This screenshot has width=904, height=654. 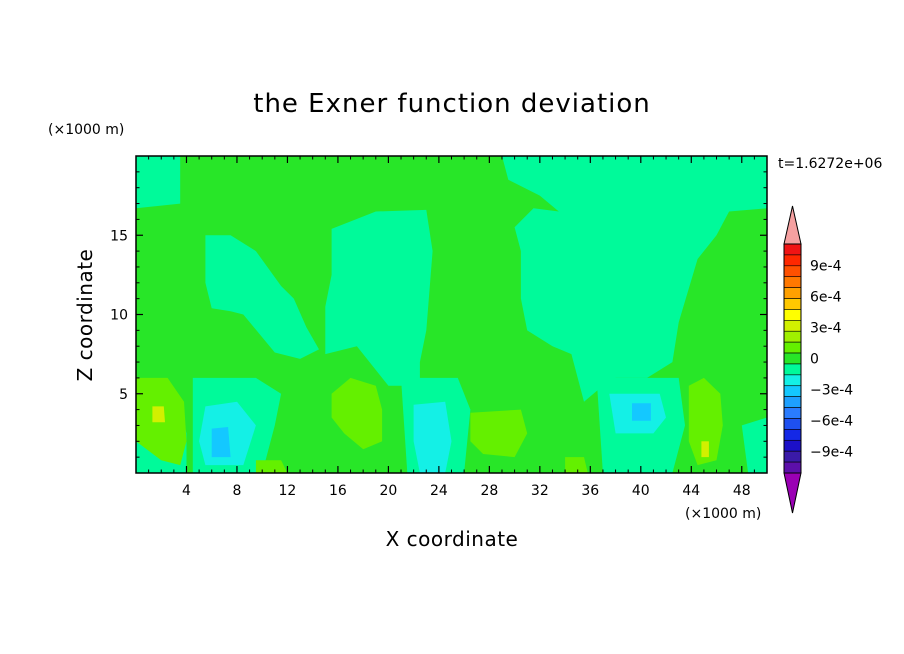 I want to click on colorbar: 9e-4 6e-4 3e-4 0 −3e-4 −6e-4 −9e-4, so click(x=818, y=359).